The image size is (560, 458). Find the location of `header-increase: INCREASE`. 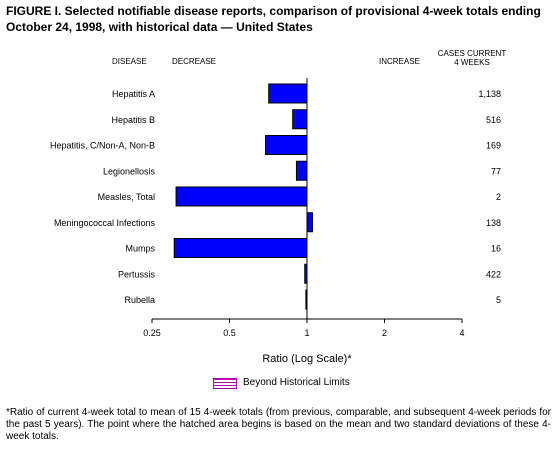

header-increase: INCREASE is located at coordinates (399, 61).